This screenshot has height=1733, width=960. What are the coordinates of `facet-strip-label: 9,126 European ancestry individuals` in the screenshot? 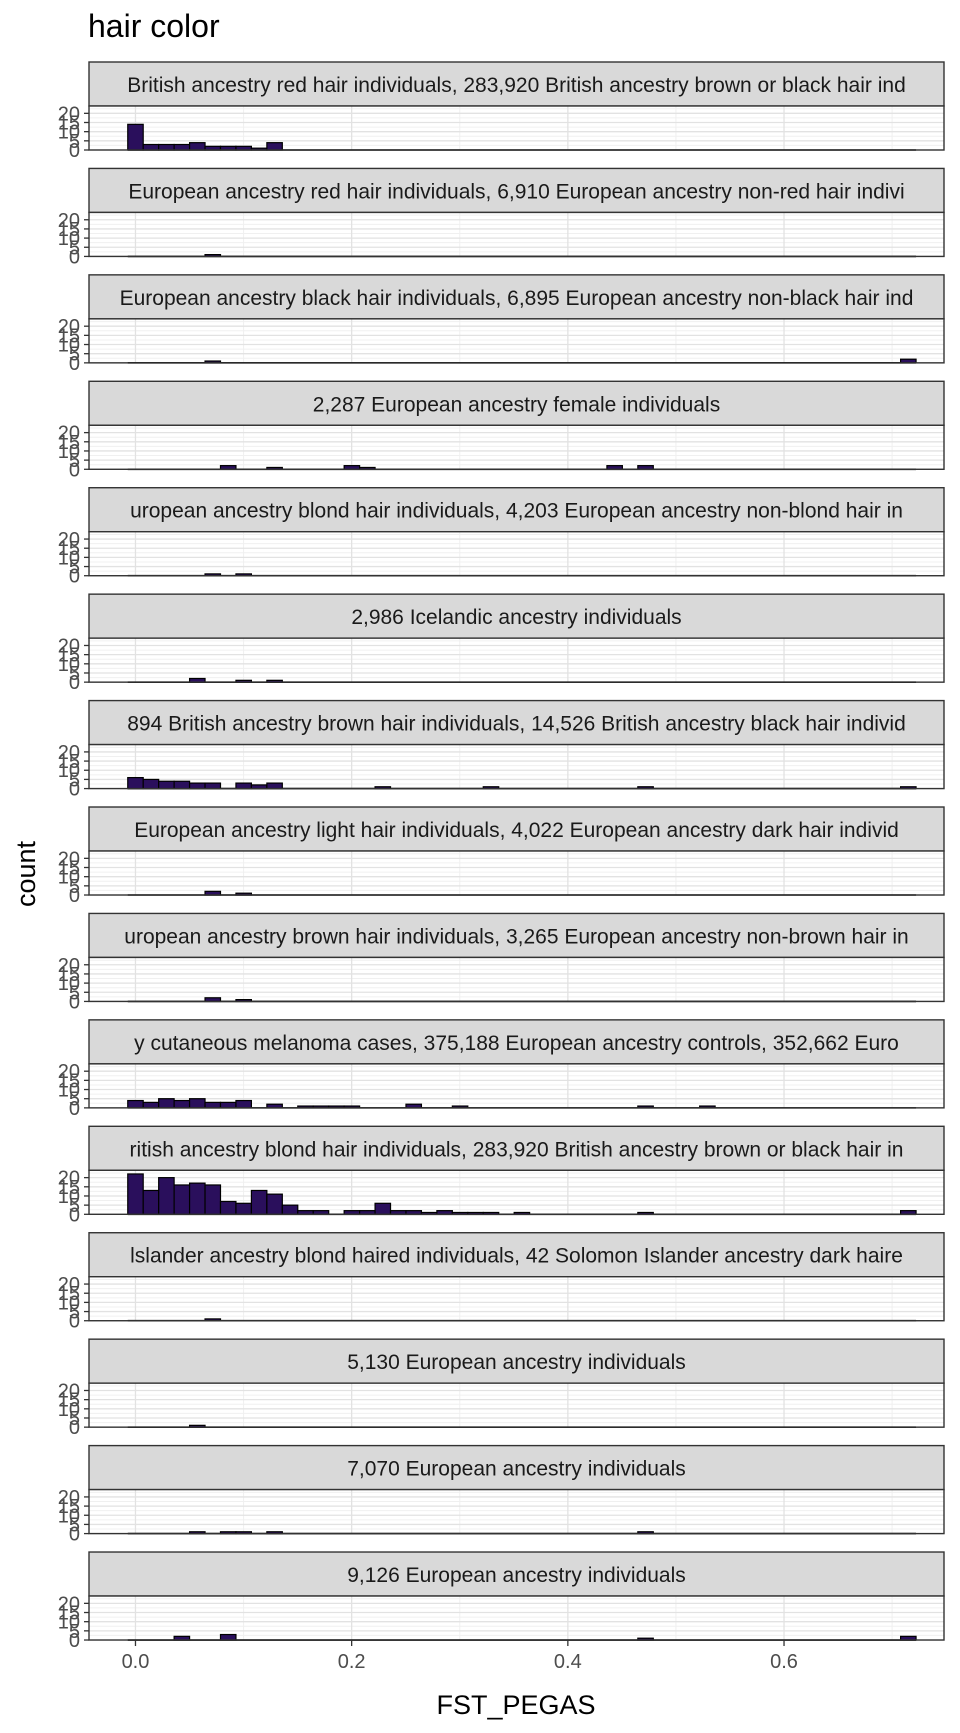 It's located at (516, 1575).